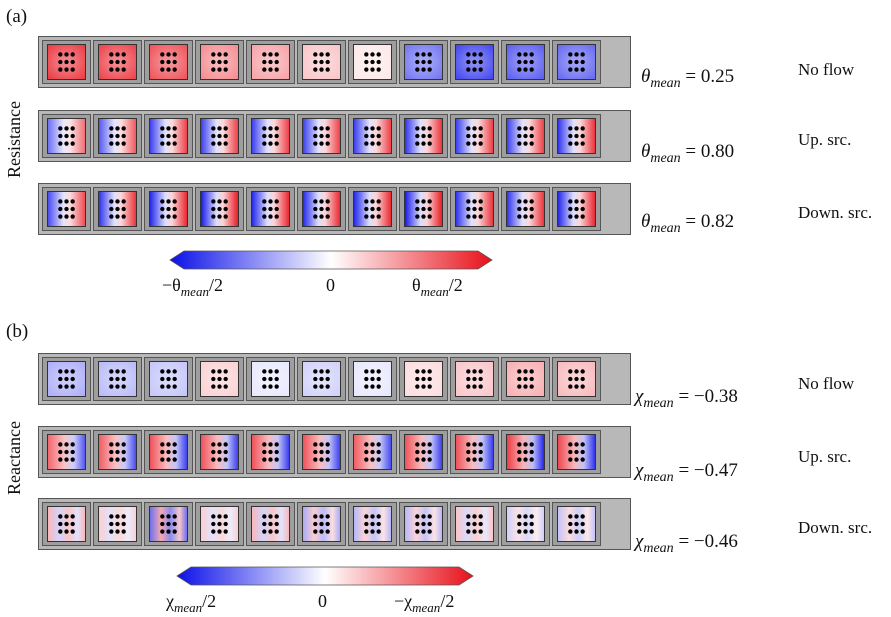 The height and width of the screenshot is (617, 891). Describe the element at coordinates (325, 576) in the screenshot. I see `reactance-colorbar` at that location.